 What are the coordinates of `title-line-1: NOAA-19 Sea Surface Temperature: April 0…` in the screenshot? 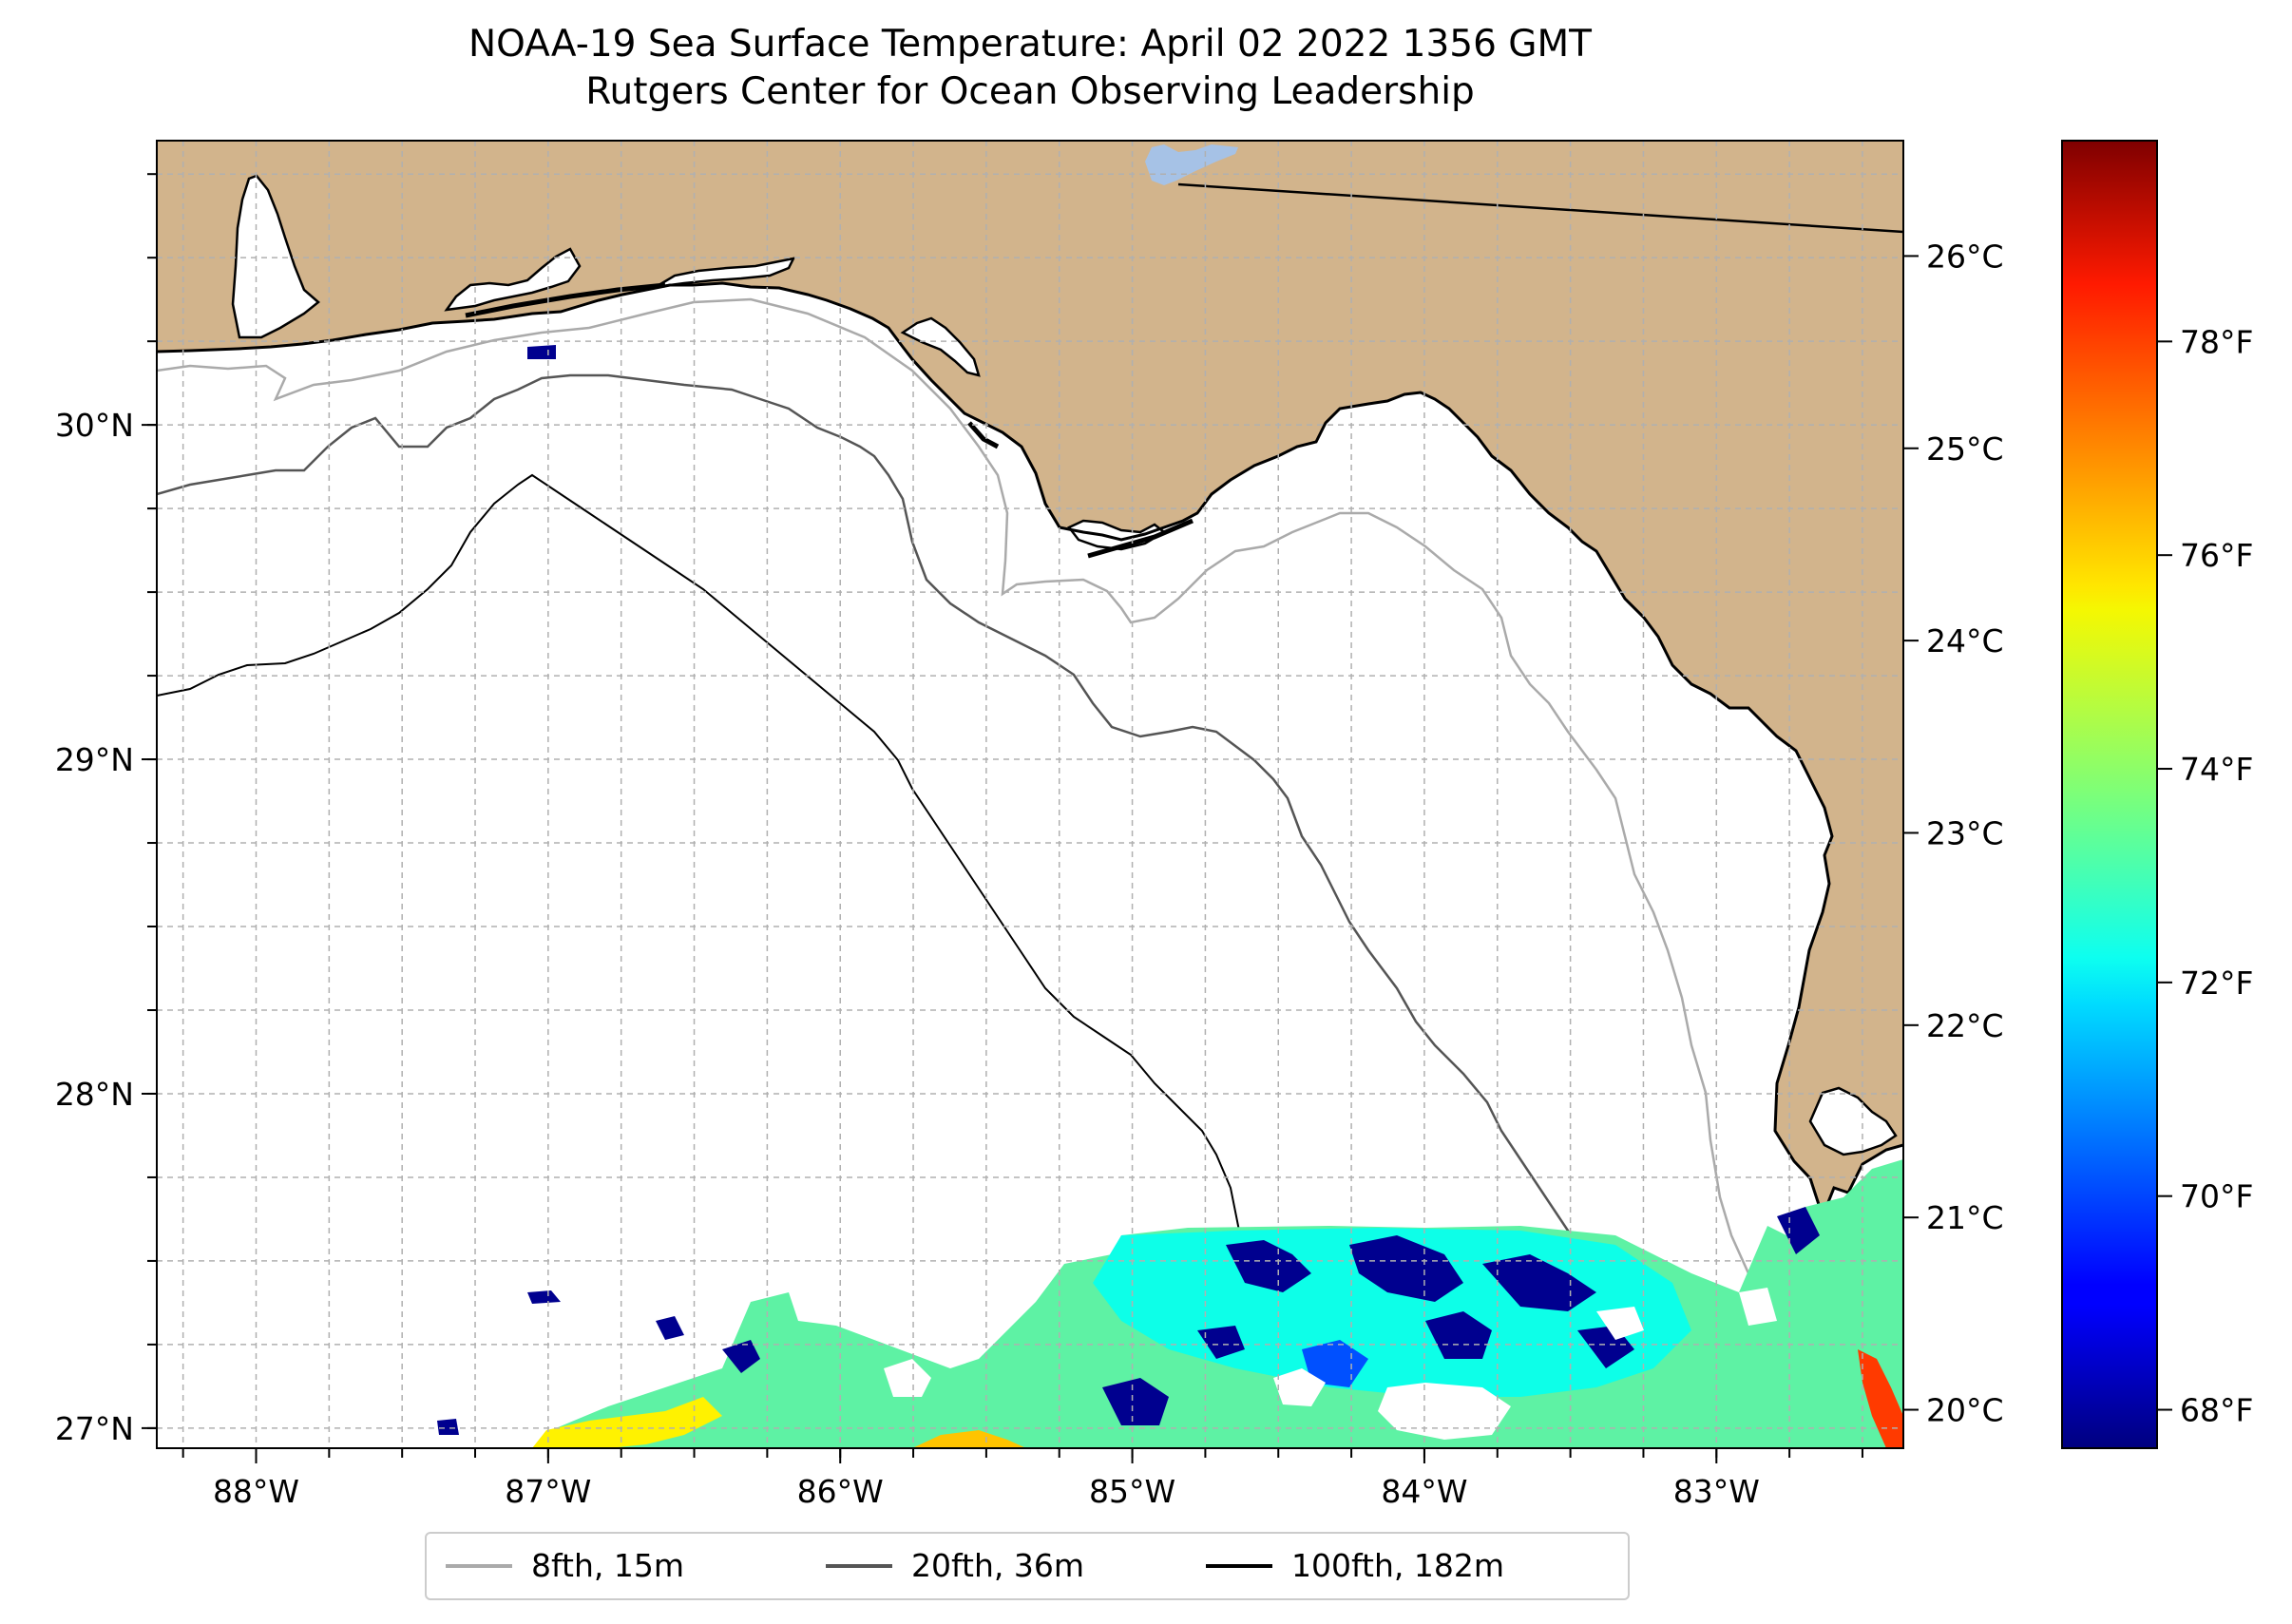 It's located at (1030, 44).